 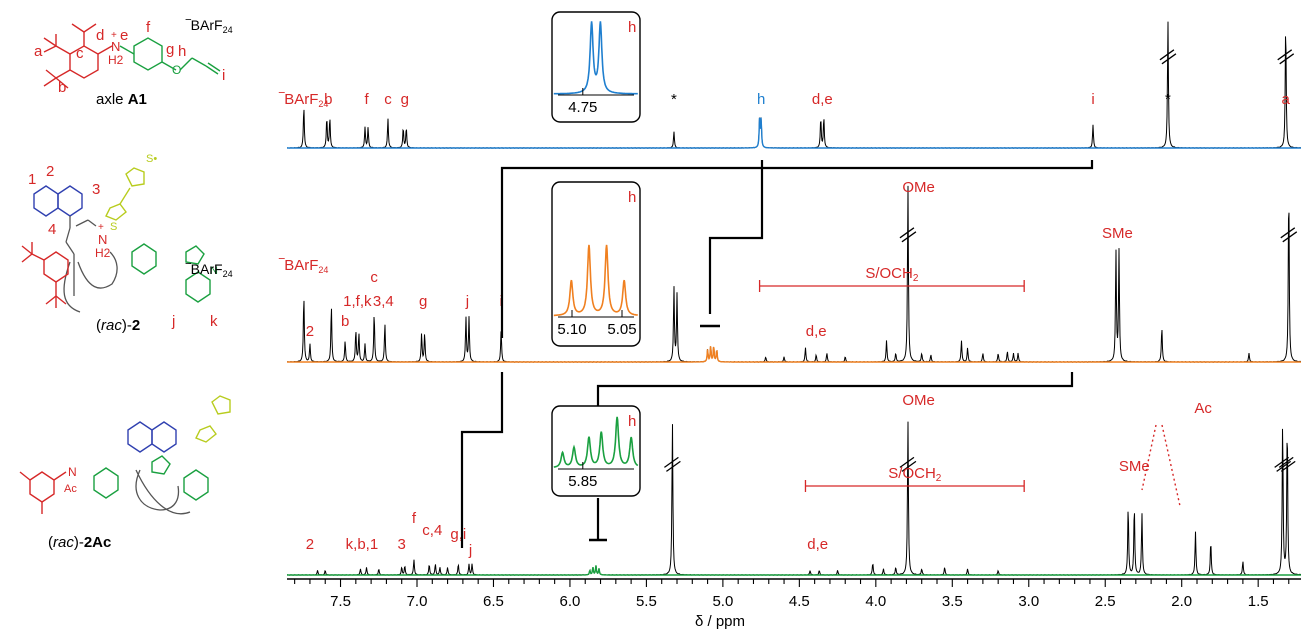 I want to click on x-tick-label-6.5: 6.5, so click(x=493, y=601).